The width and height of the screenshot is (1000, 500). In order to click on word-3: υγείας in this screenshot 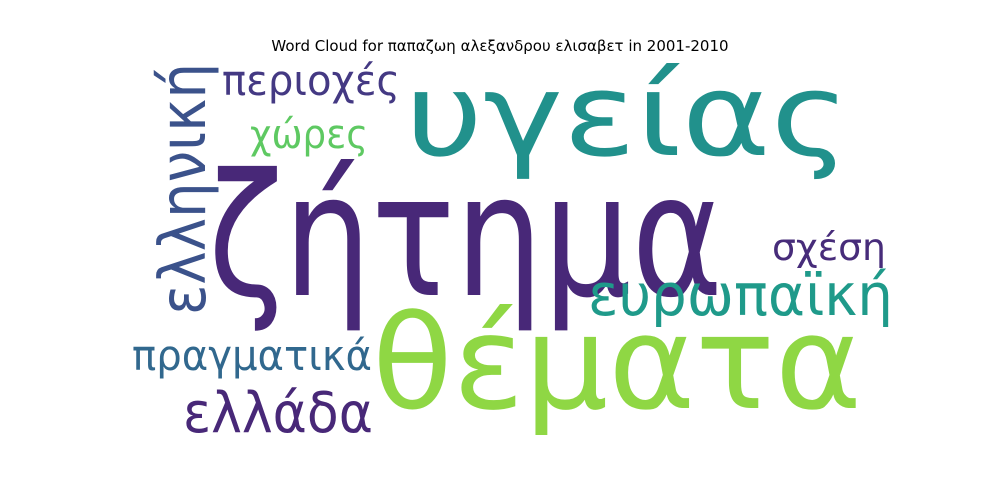, I will do `click(627, 116)`.